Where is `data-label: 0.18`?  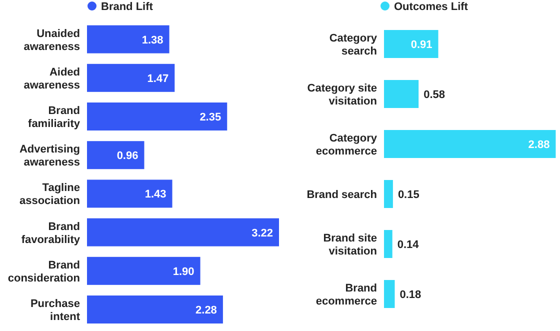 data-label: 0.18 is located at coordinates (411, 295).